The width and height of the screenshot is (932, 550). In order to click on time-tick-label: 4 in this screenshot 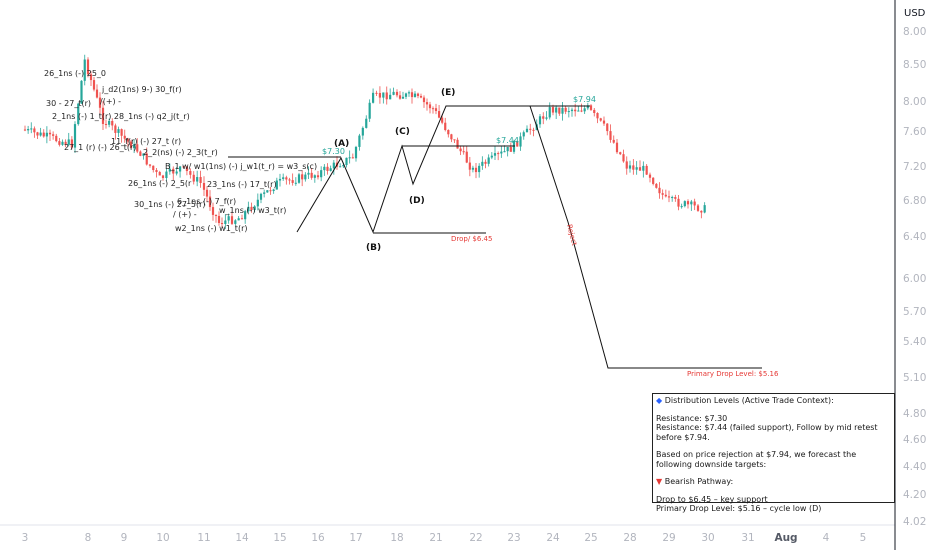, I will do `click(826, 538)`.